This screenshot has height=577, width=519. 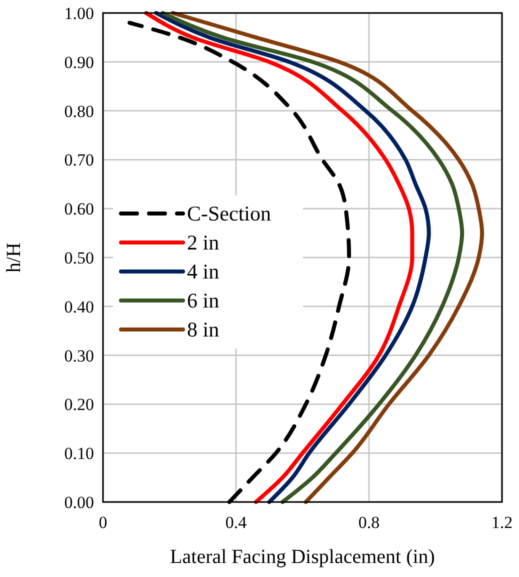 What do you see at coordinates (79, 13) in the screenshot?
I see `y-tick-label: 1.00` at bounding box center [79, 13].